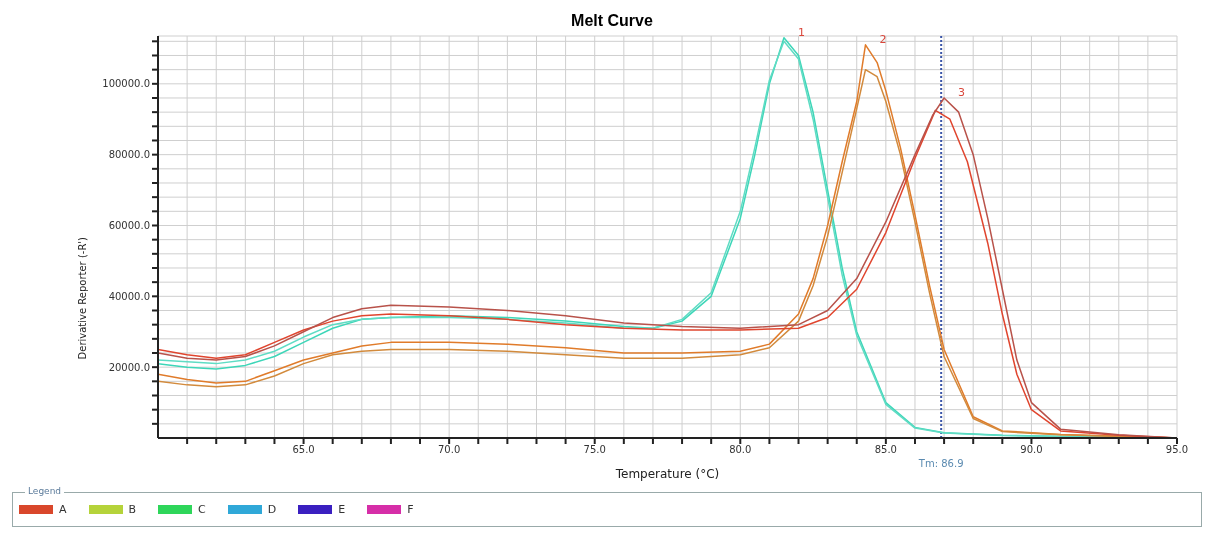 The image size is (1225, 541). What do you see at coordinates (667, 474) in the screenshot?
I see `x-axis-title: Temperature (°C)` at bounding box center [667, 474].